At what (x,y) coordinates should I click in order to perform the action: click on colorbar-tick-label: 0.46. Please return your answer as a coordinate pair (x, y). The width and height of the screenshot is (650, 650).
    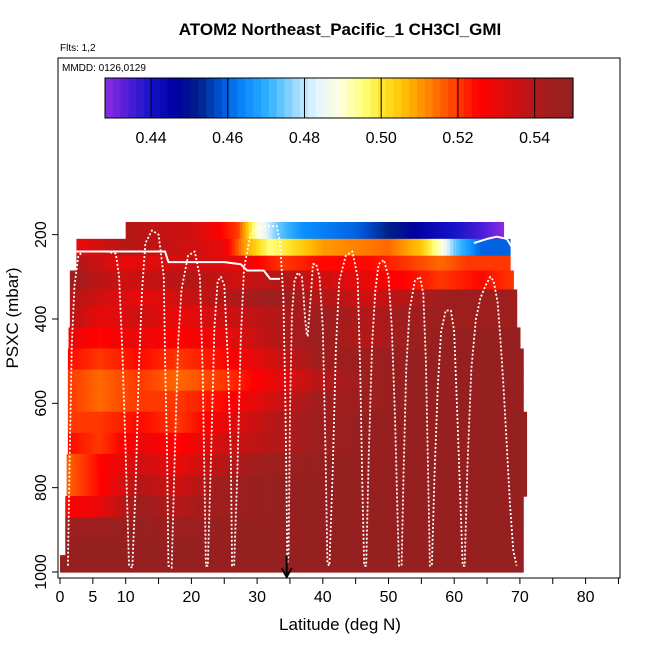
    Looking at the image, I should click on (227, 138).